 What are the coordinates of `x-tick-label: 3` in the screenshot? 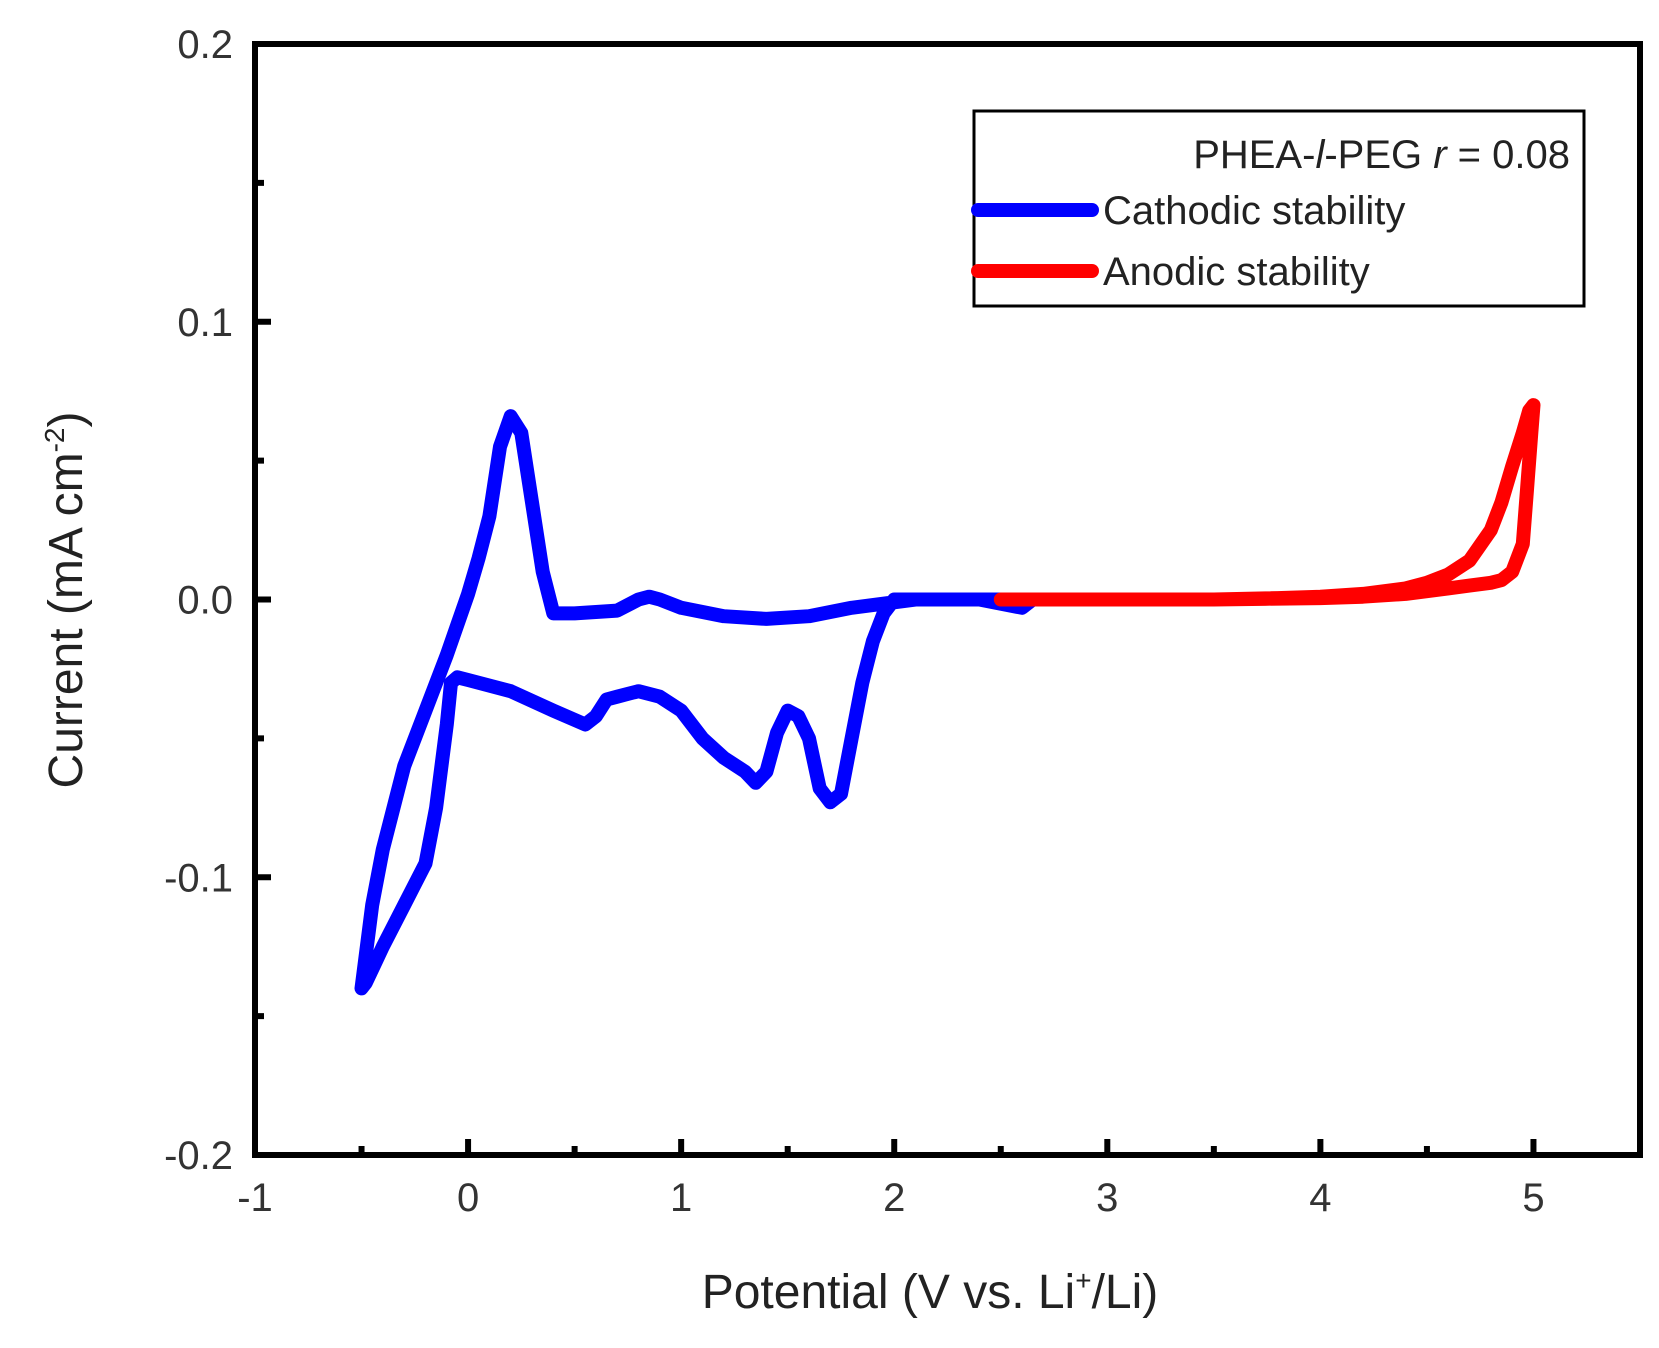 It's located at (1107, 1198).